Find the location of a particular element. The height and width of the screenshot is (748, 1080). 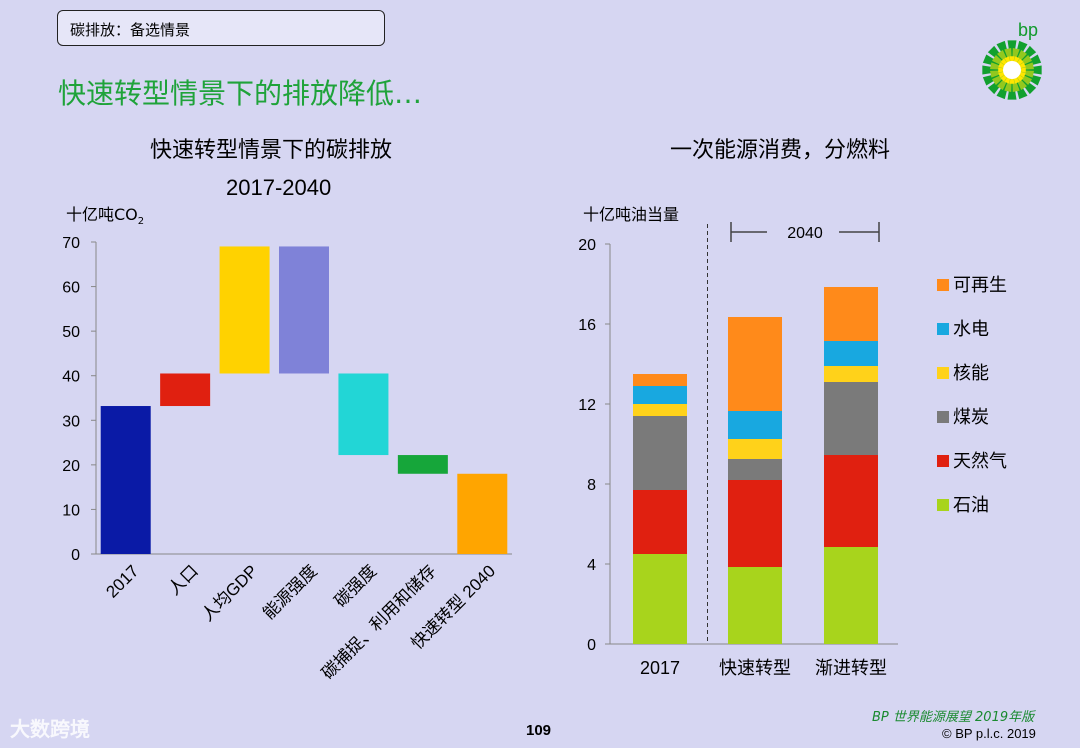

emissions-category-label: 碳强度 is located at coordinates (355, 585).